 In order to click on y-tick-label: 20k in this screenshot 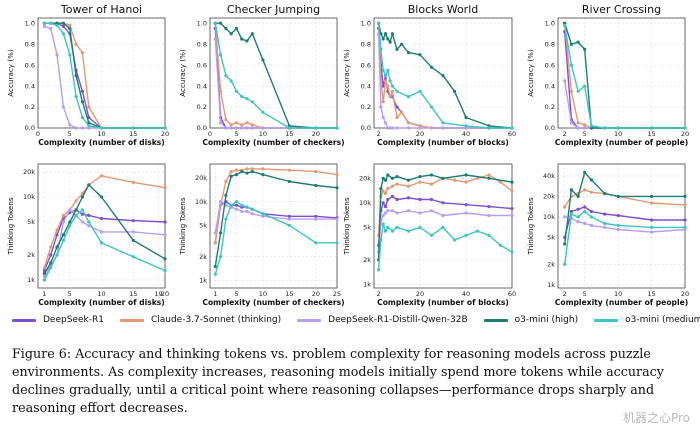, I will do `click(365, 179)`.